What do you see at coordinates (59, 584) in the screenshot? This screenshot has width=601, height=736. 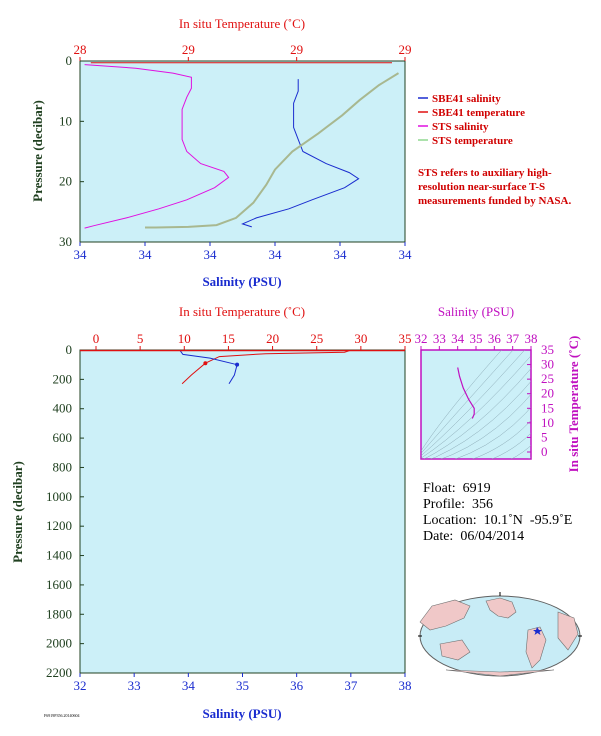 I see `bottom-chart-left-tick-label: 1600` at bounding box center [59, 584].